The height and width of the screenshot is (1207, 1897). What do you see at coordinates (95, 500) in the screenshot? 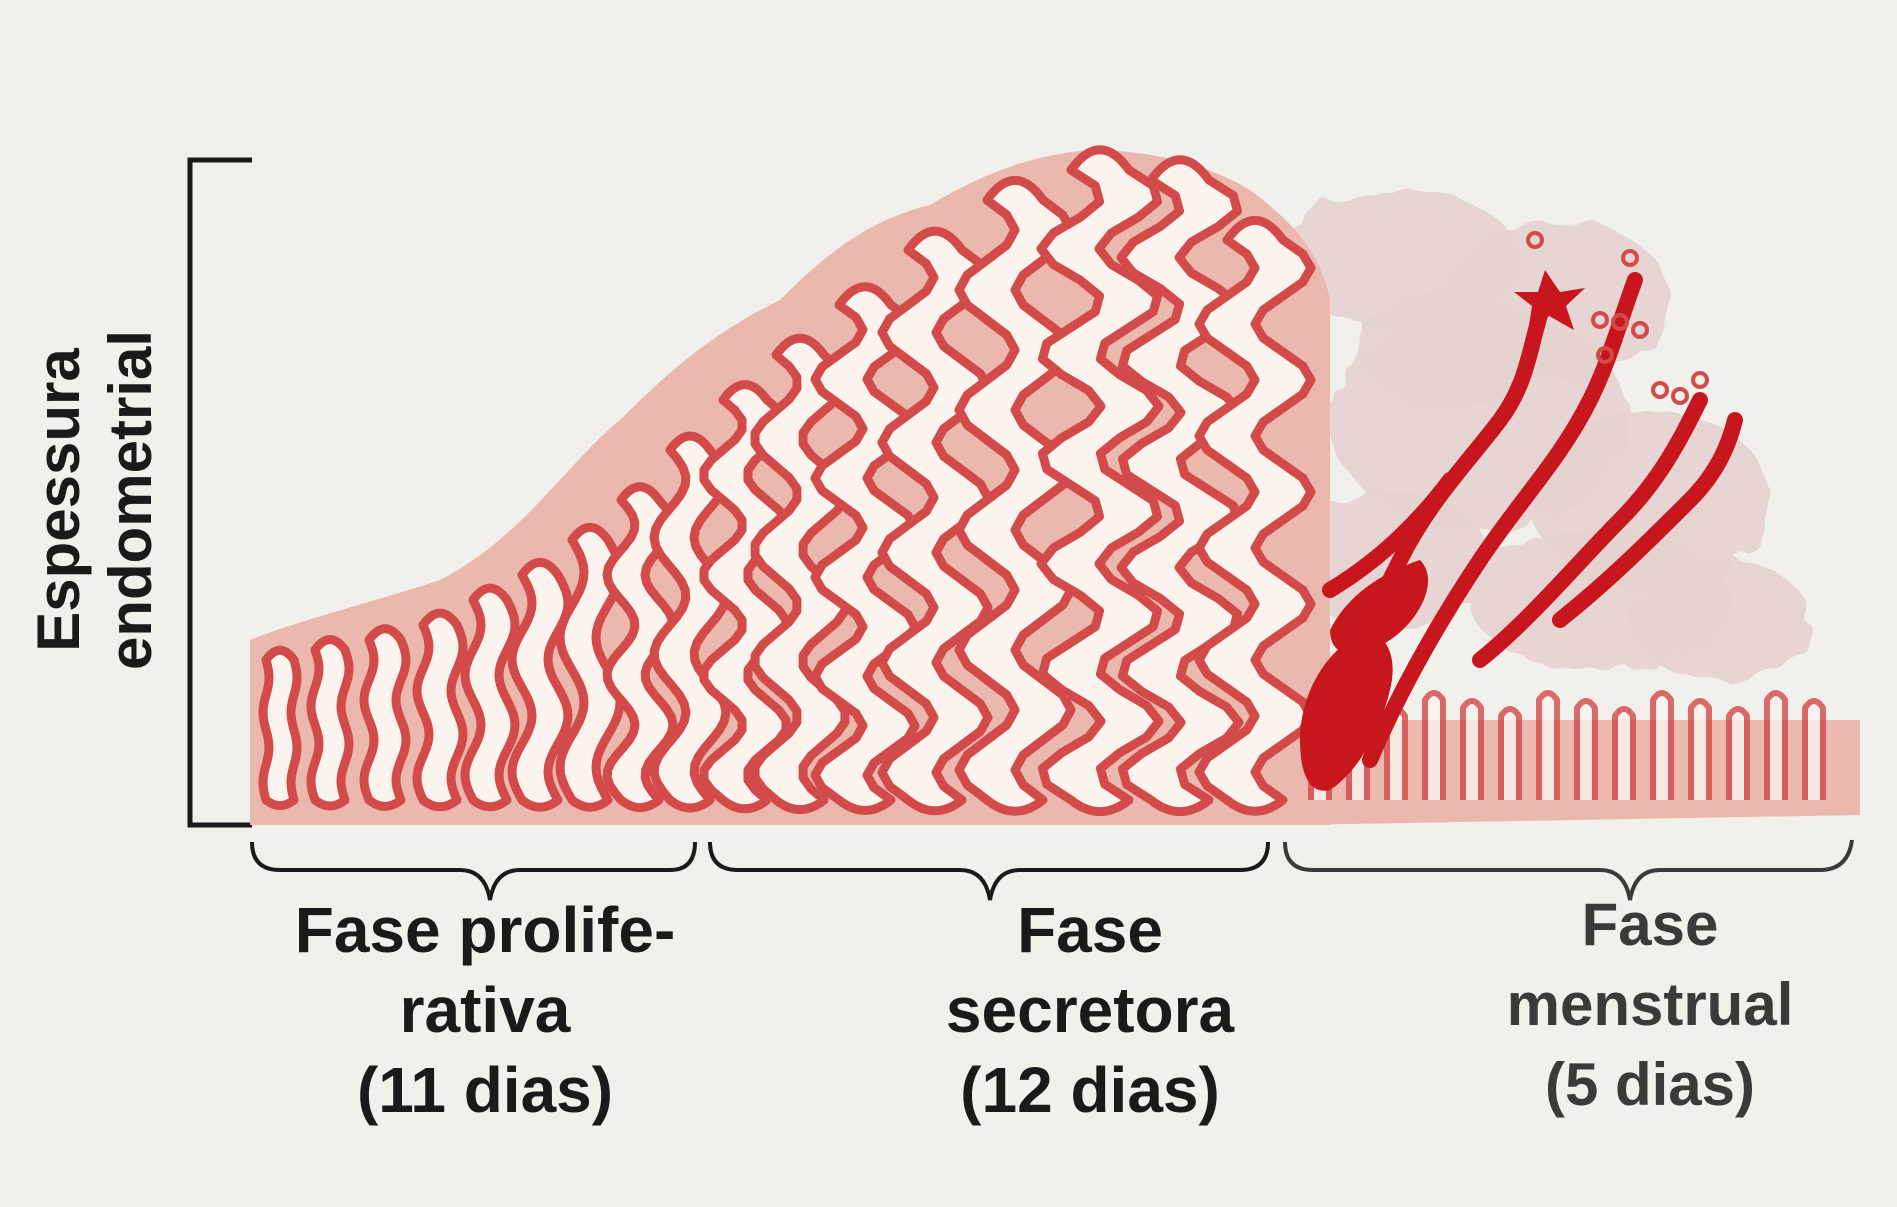
I see `thickness-axis-label: Espessura endometrial` at bounding box center [95, 500].